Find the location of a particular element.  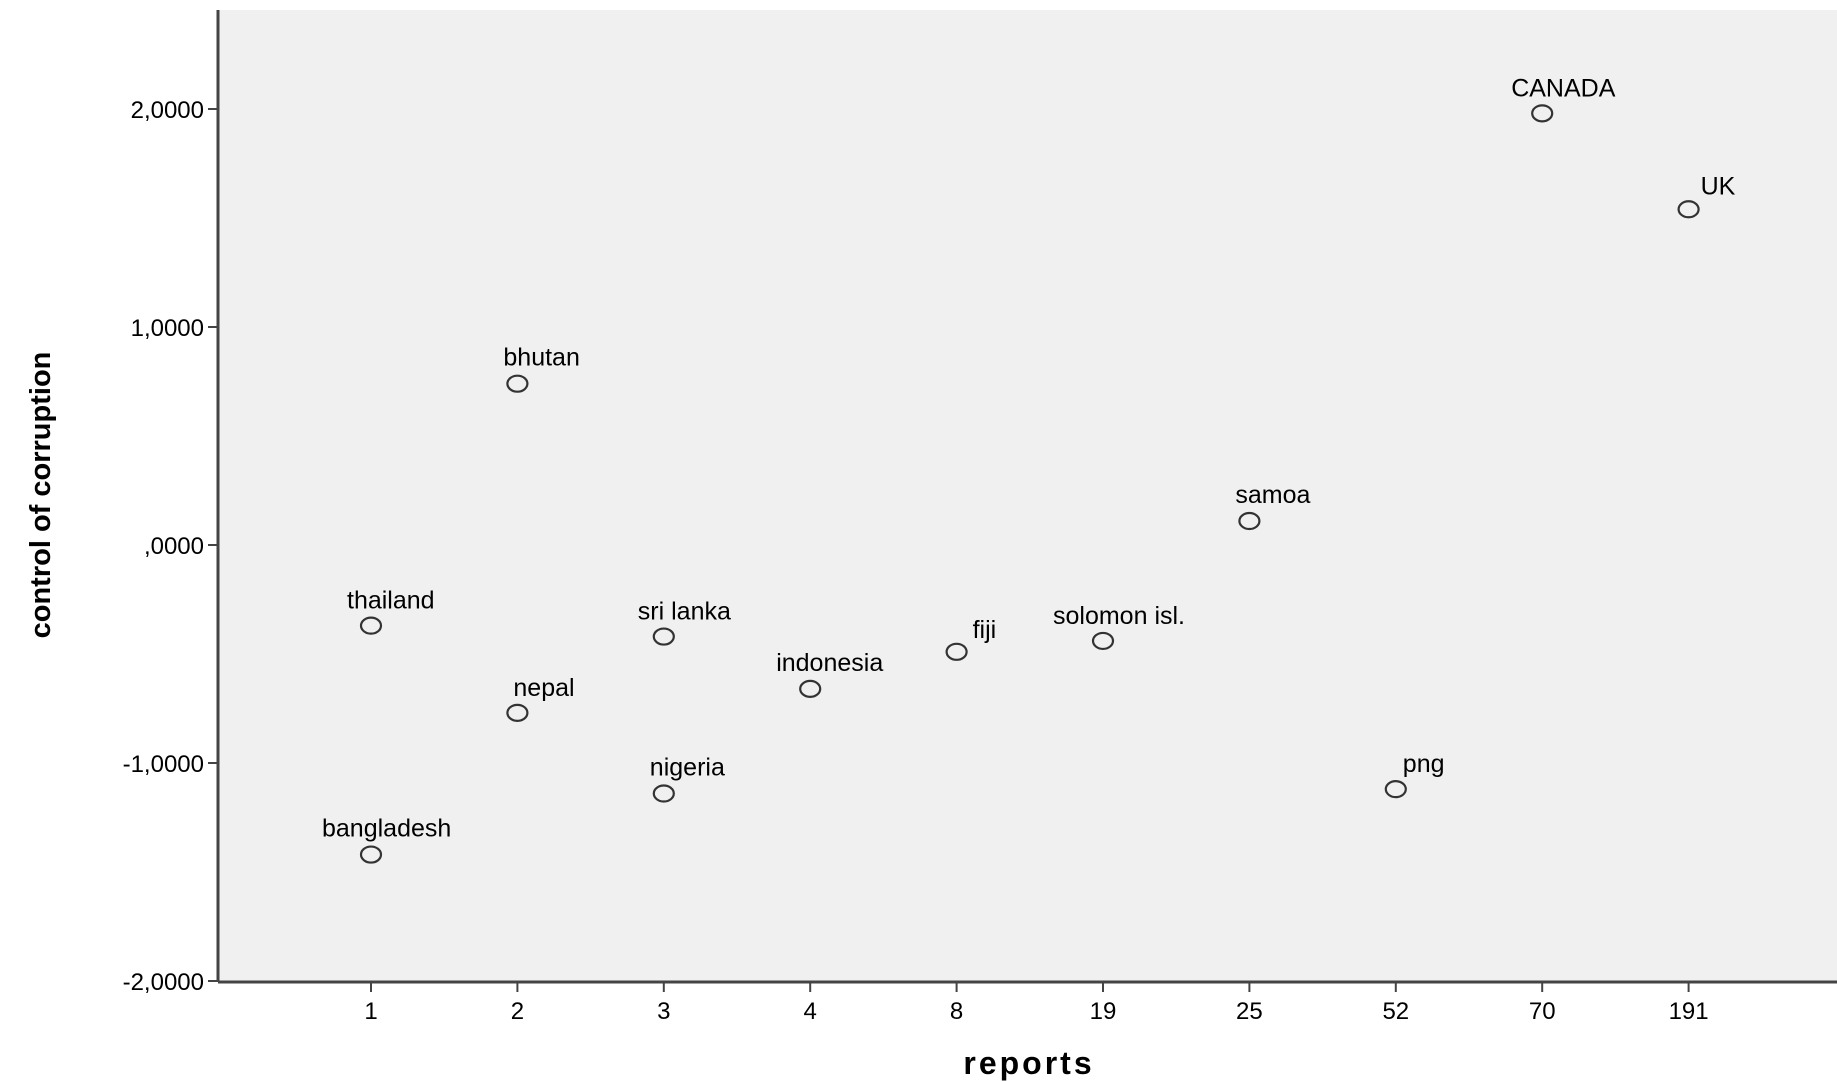

data-point-nigeria: nigeria is located at coordinates (687, 778).